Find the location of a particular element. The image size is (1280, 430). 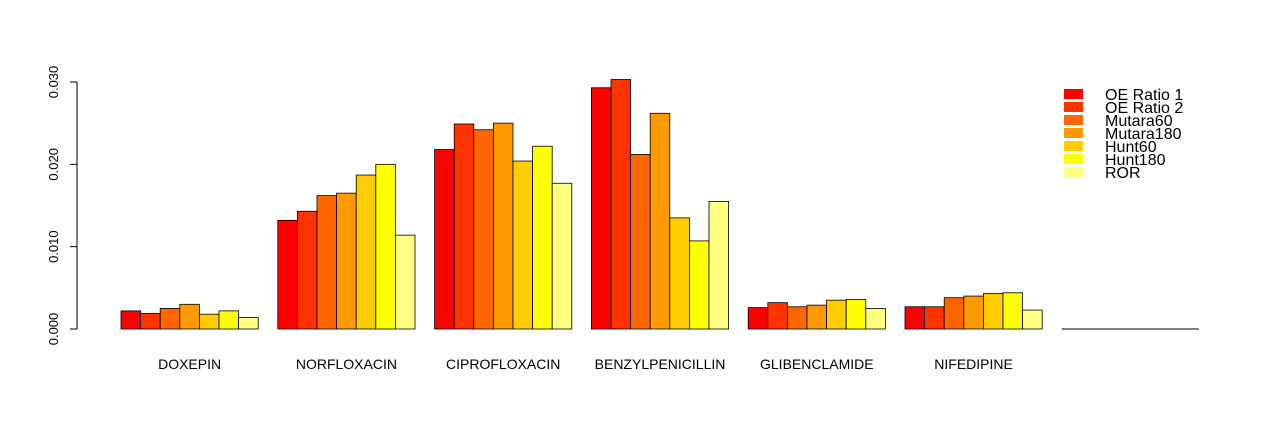

legend-label: Mutara180 is located at coordinates (1143, 134).